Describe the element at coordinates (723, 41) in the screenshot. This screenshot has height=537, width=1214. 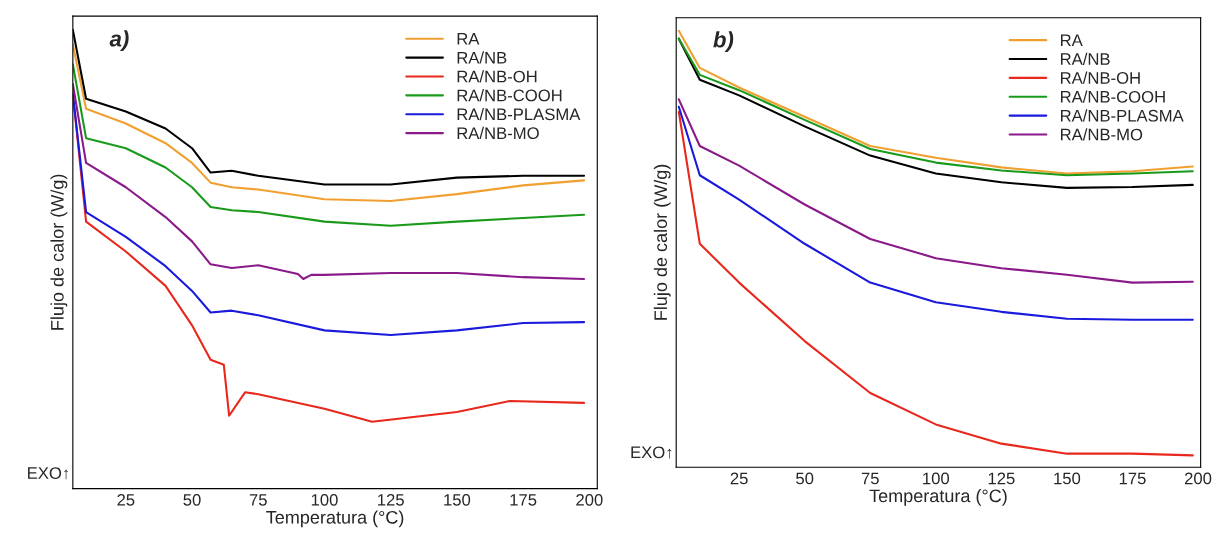
I see `chart-title: b)` at that location.